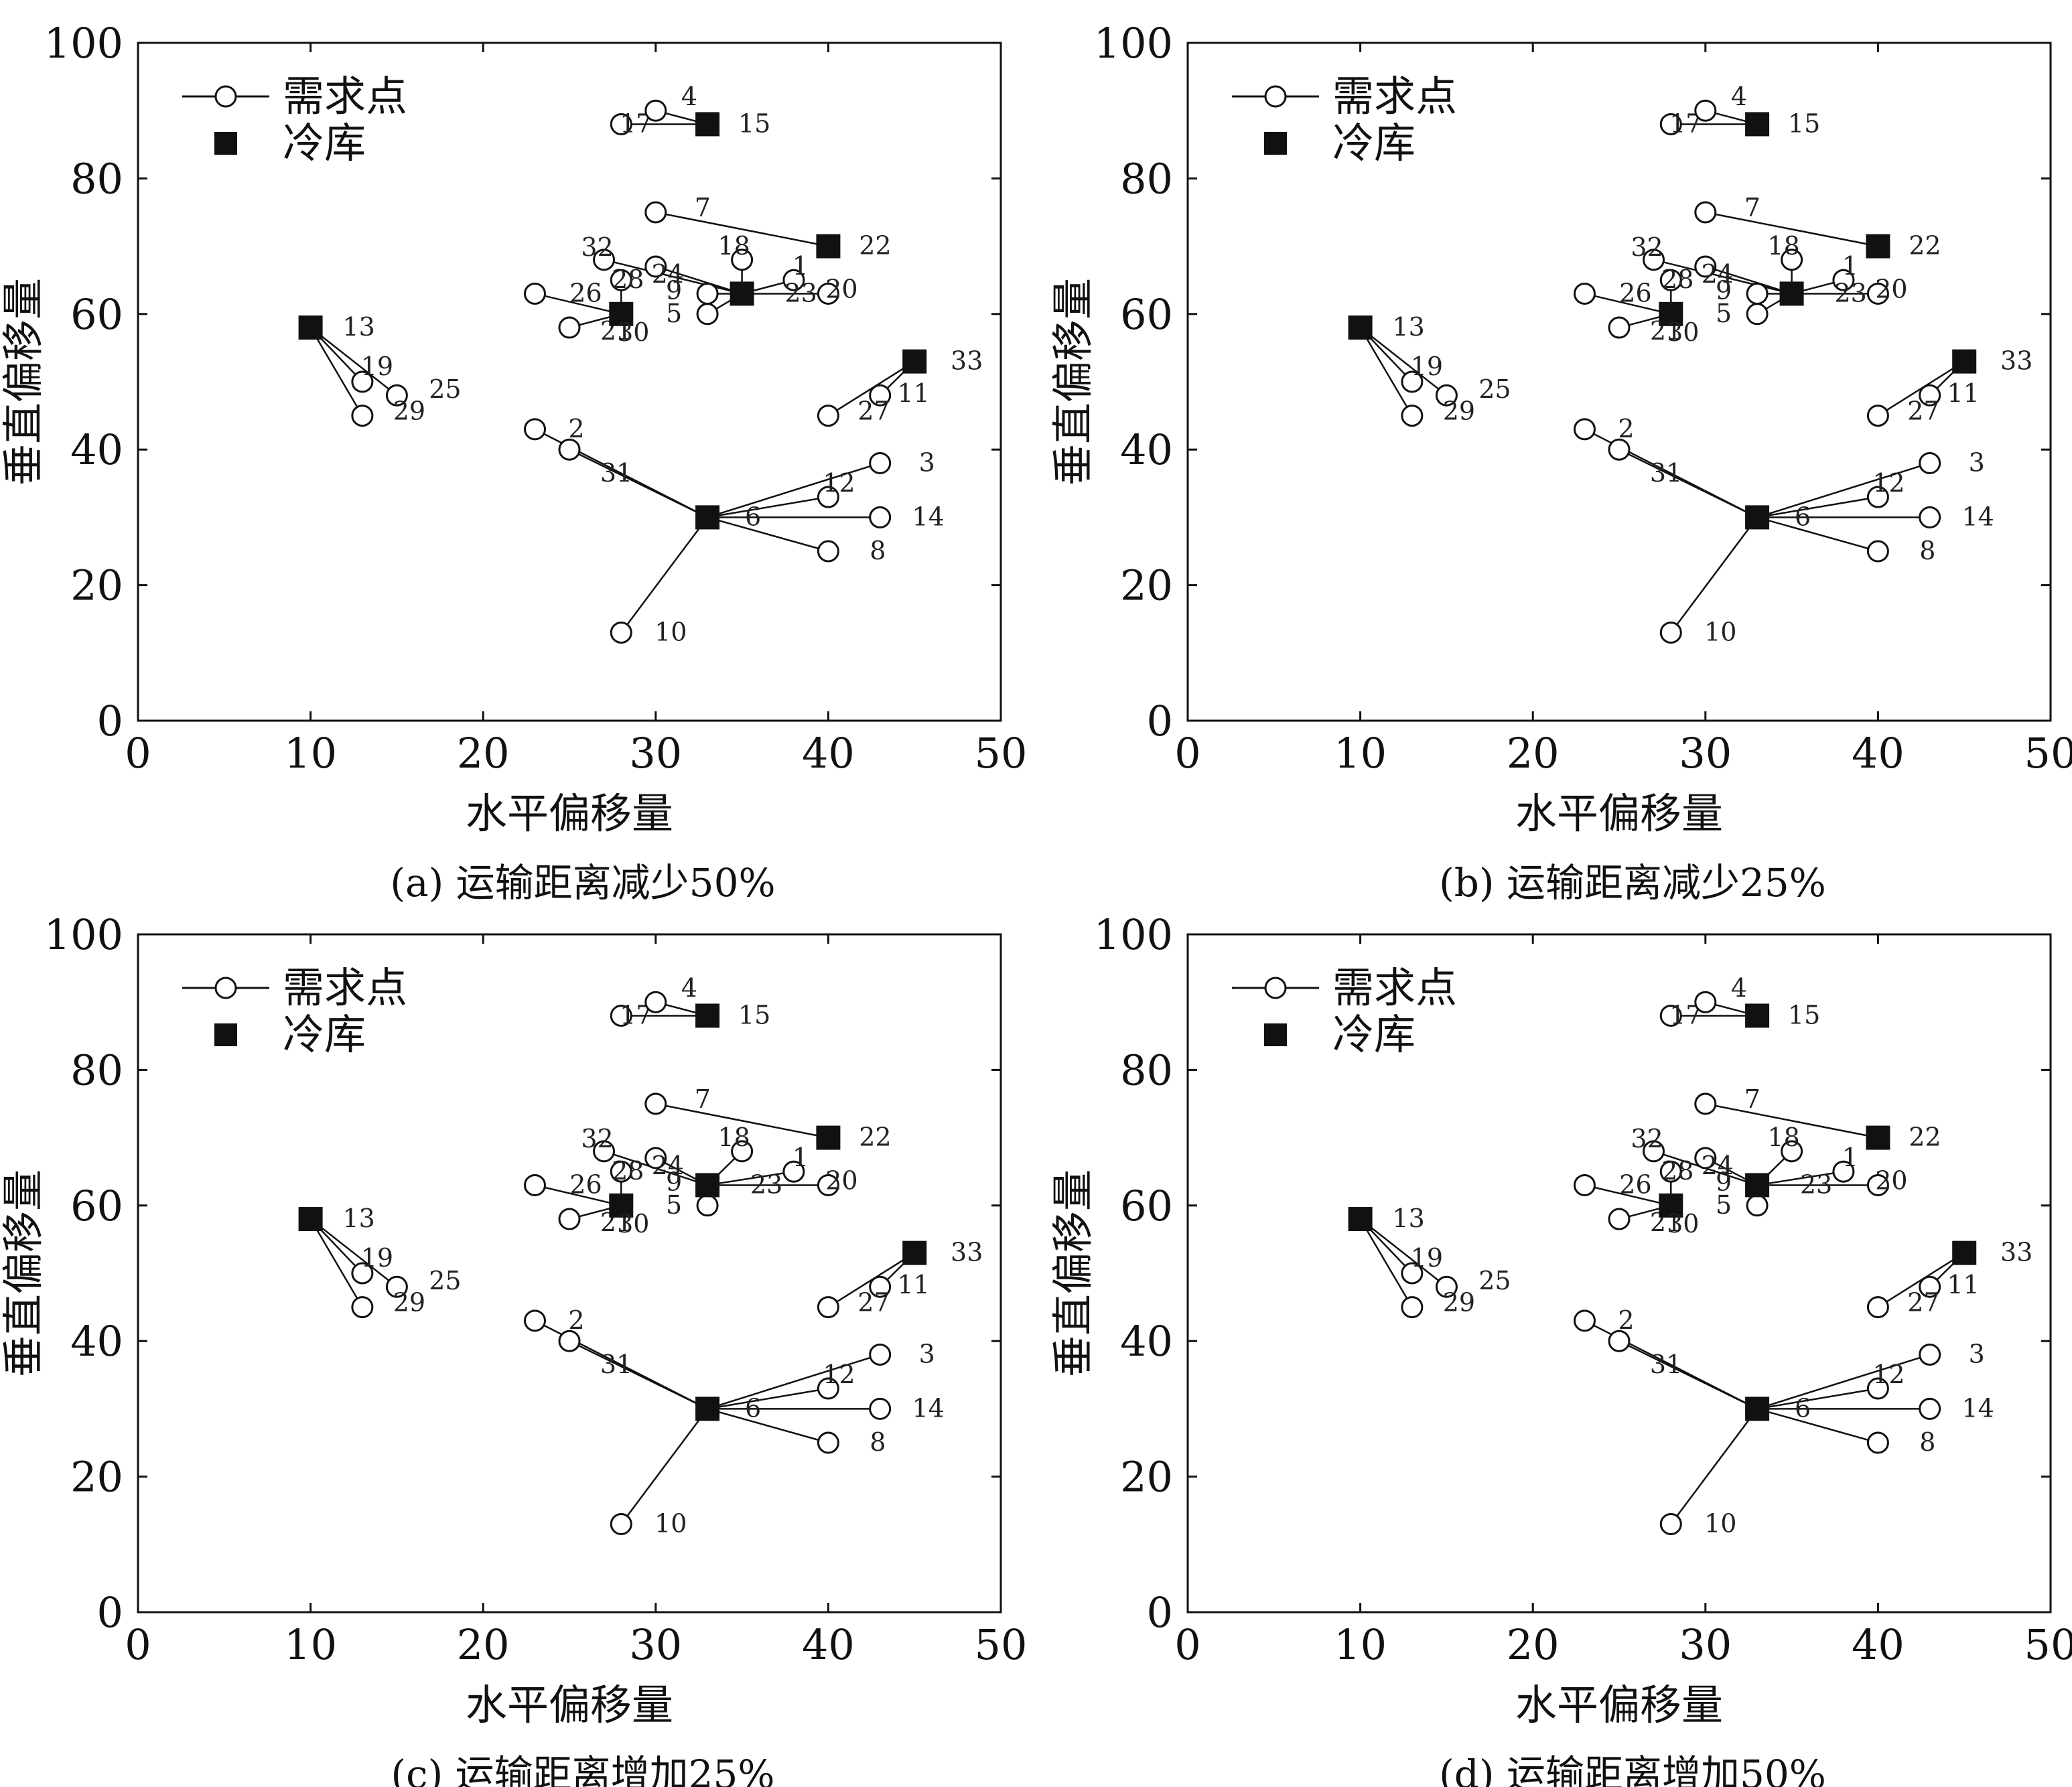  I want to click on demand-point-label: 11, so click(1964, 1284).